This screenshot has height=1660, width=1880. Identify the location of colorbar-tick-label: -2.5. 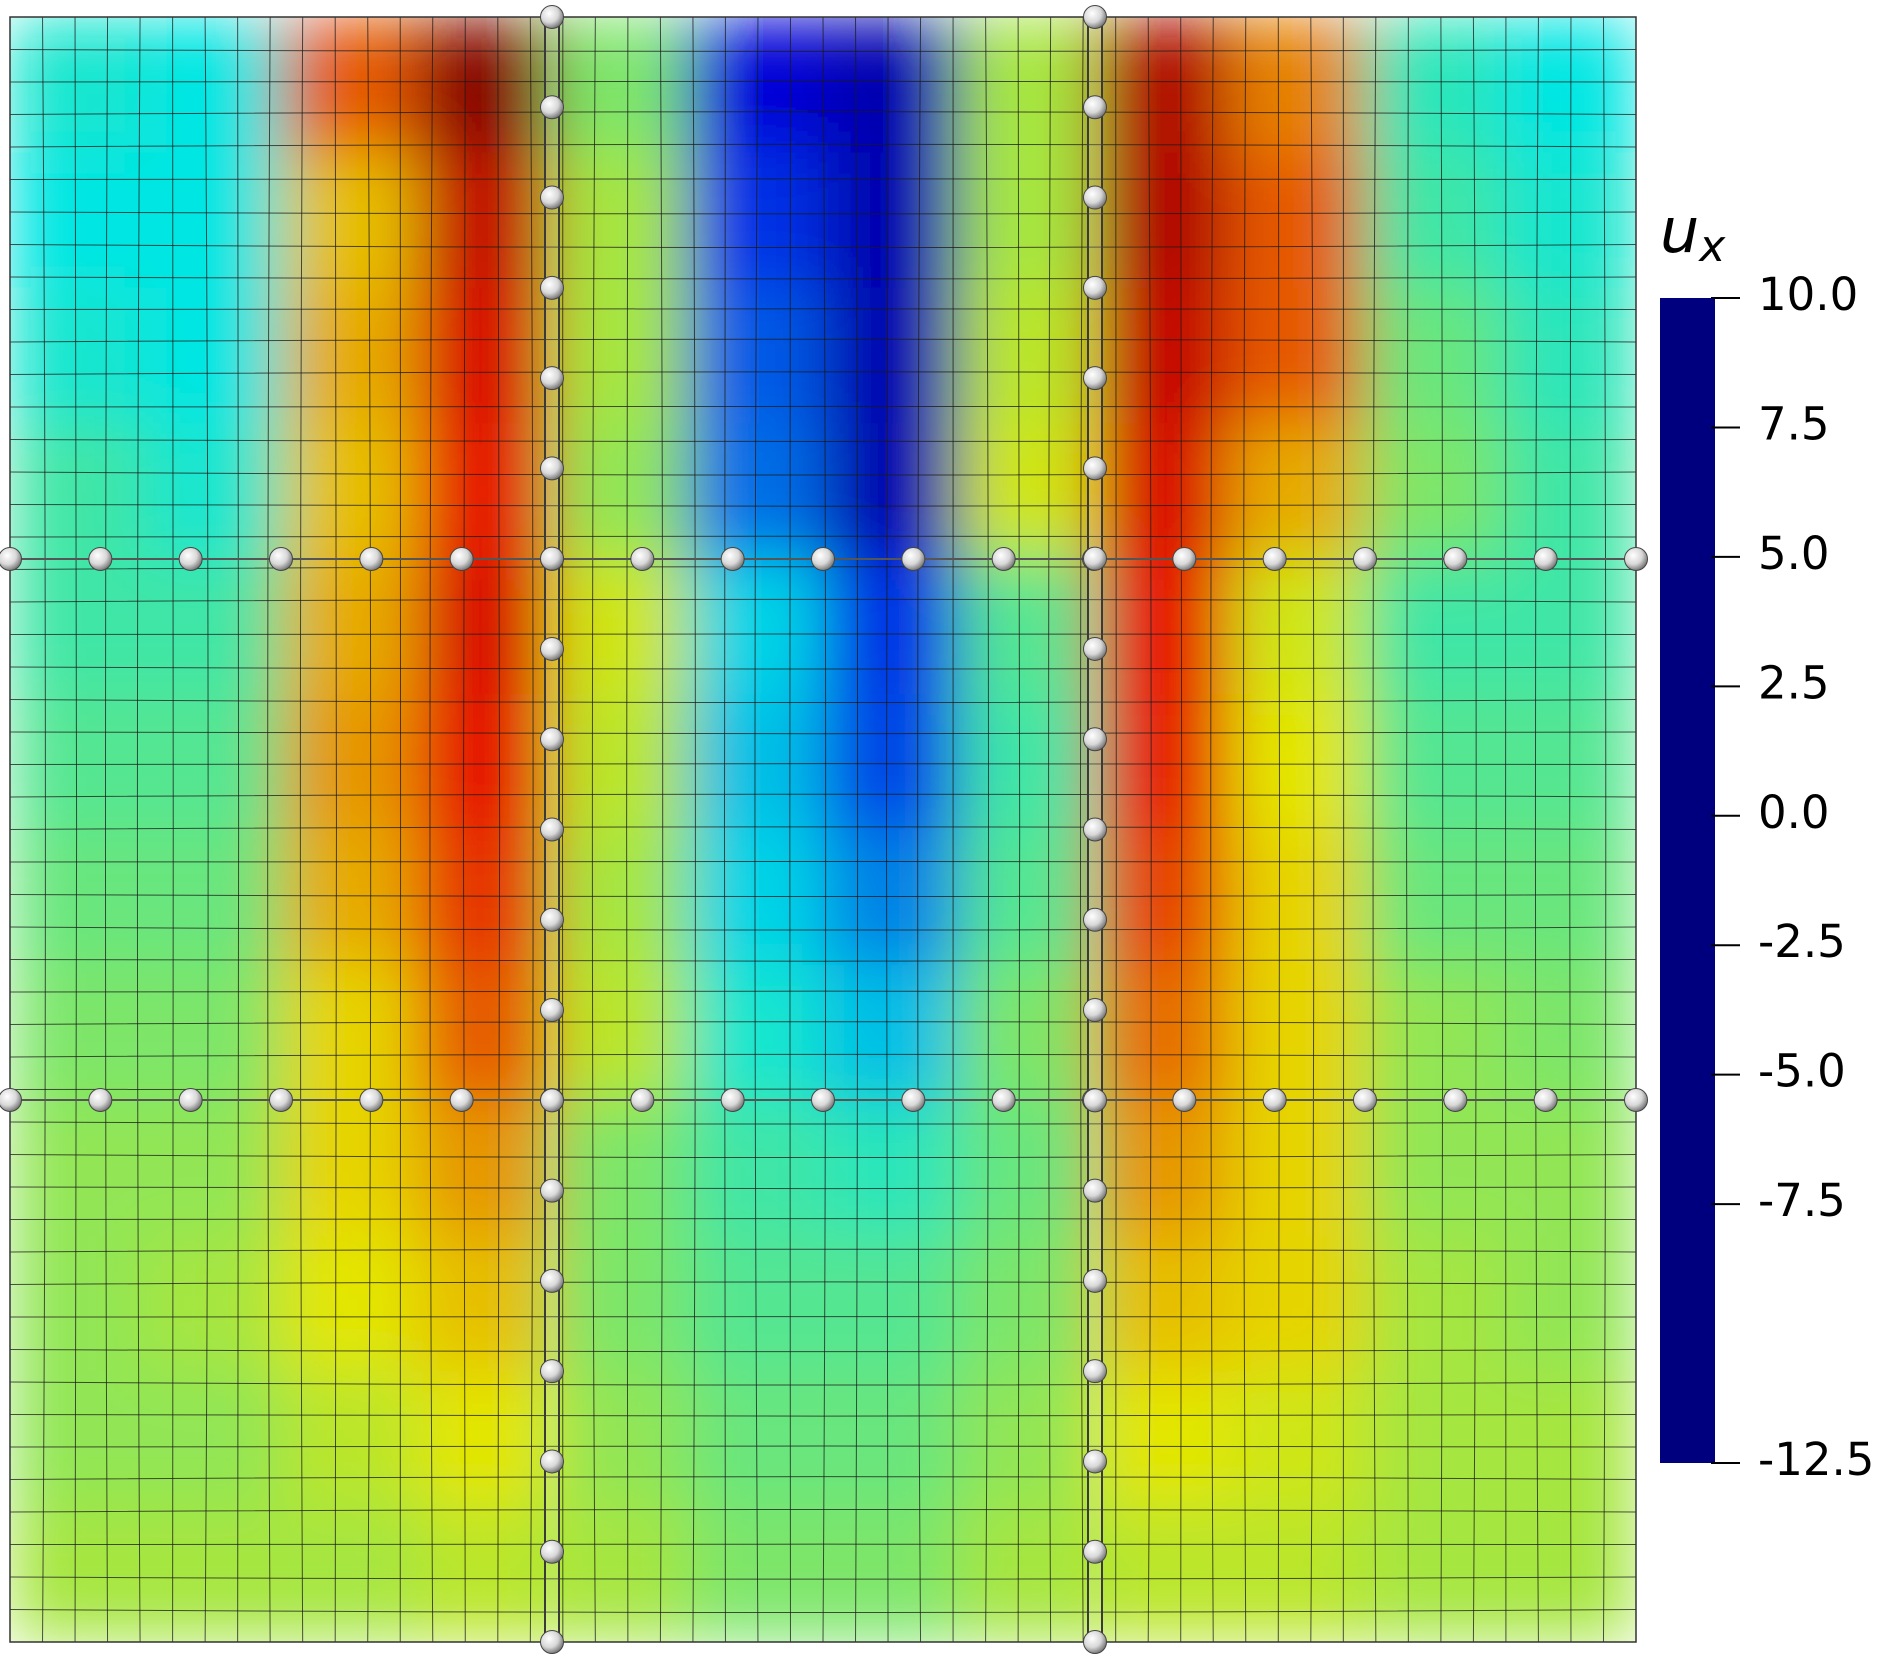
(1802, 941).